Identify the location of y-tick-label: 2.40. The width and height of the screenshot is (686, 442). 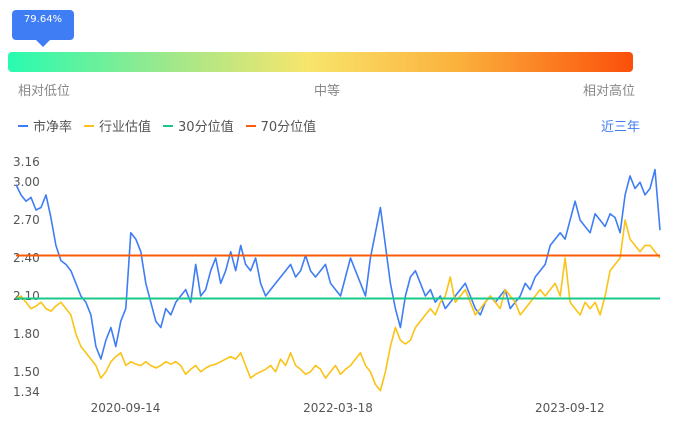
(26, 258).